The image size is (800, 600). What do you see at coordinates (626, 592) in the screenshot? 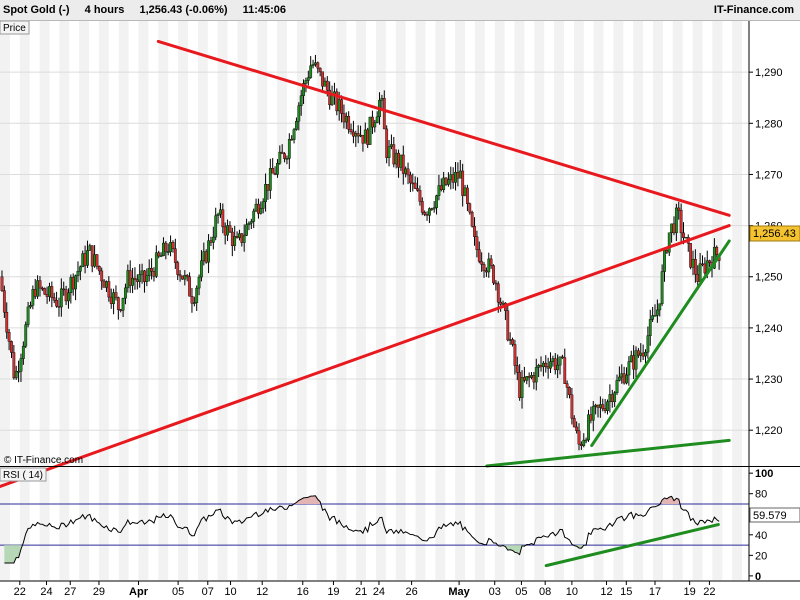
I see `x-tick-label: 15` at bounding box center [626, 592].